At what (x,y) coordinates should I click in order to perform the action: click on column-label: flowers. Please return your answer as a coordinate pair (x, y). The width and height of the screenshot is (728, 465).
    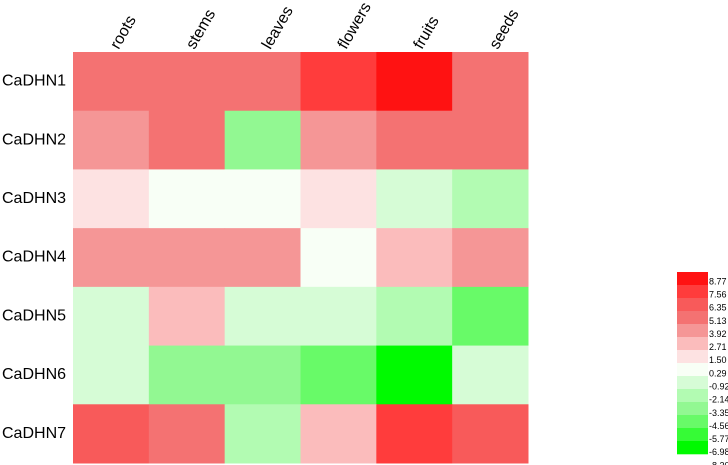
    Looking at the image, I should click on (355, 26).